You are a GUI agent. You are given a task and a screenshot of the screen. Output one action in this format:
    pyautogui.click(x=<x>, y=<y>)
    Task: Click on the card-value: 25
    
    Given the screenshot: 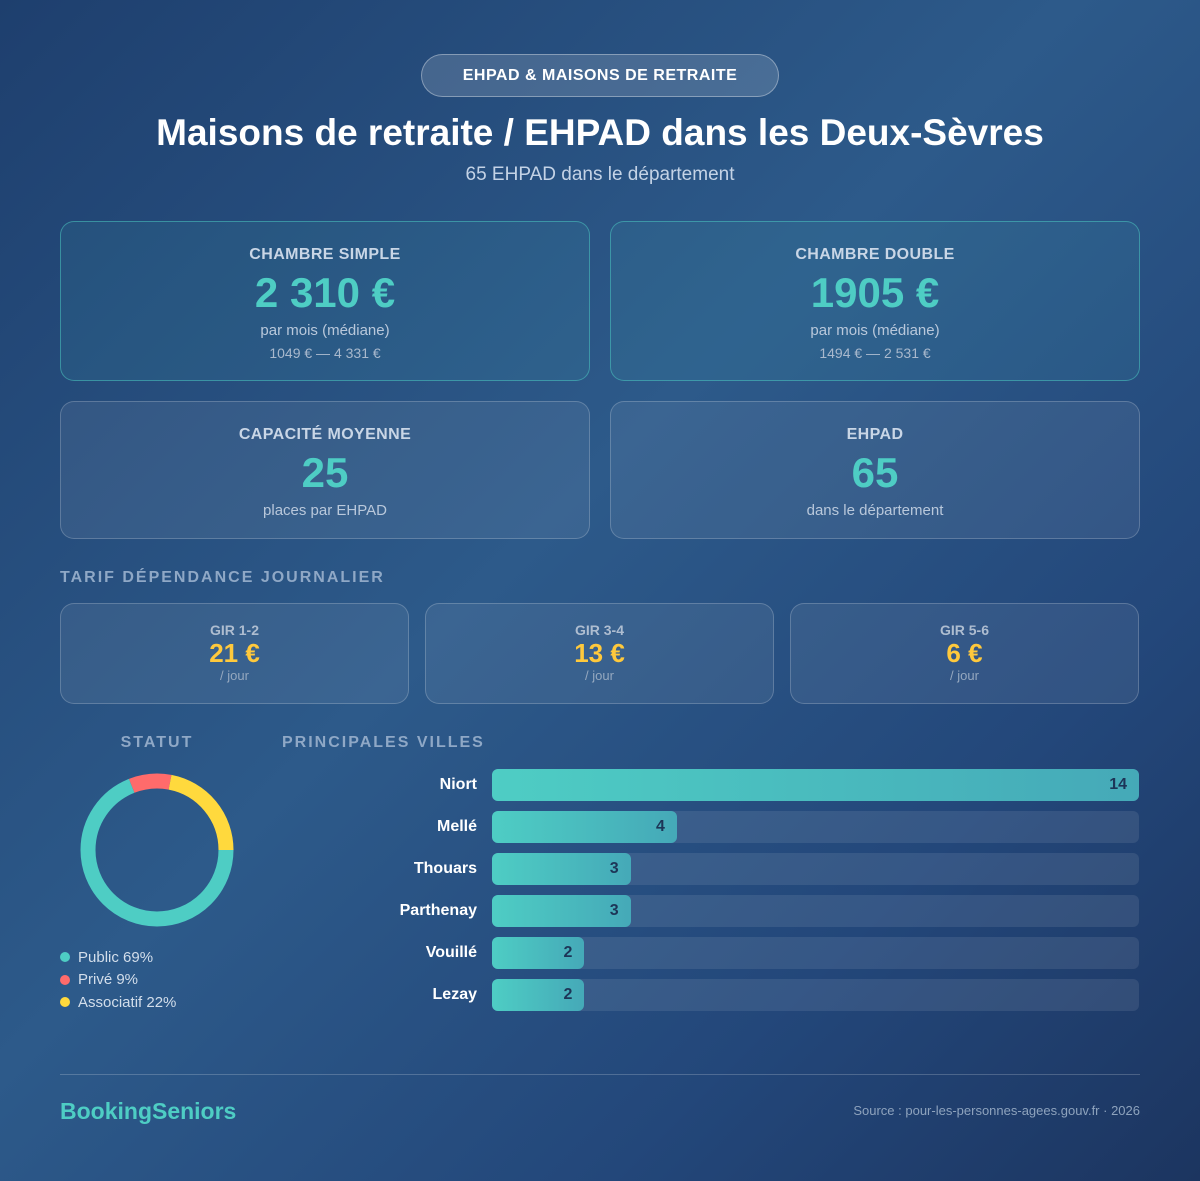 What is the action you would take?
    pyautogui.click(x=325, y=472)
    